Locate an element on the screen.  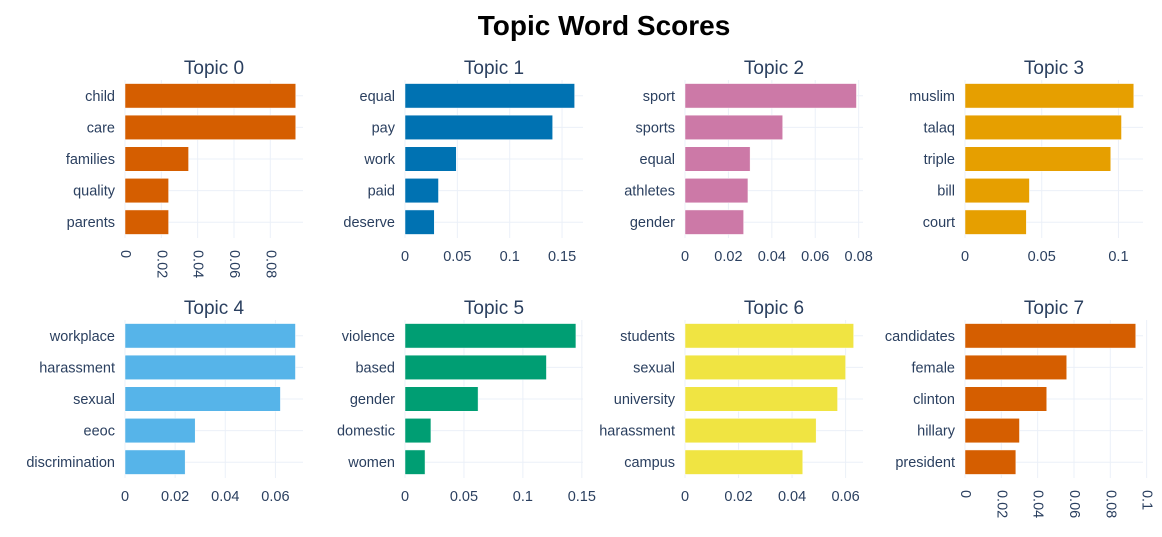
bar-athletes is located at coordinates (716, 191).